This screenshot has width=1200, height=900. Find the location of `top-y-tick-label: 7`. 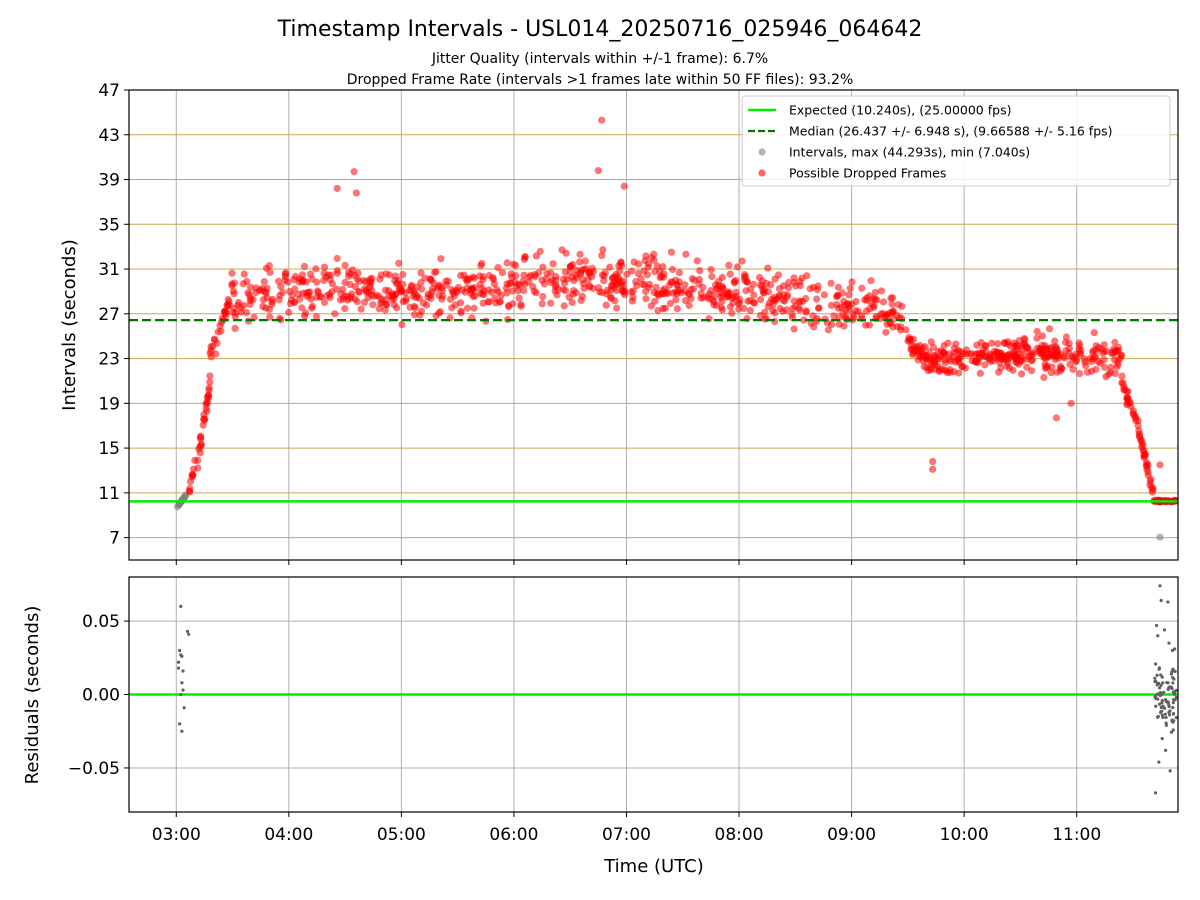

top-y-tick-label: 7 is located at coordinates (114, 539).